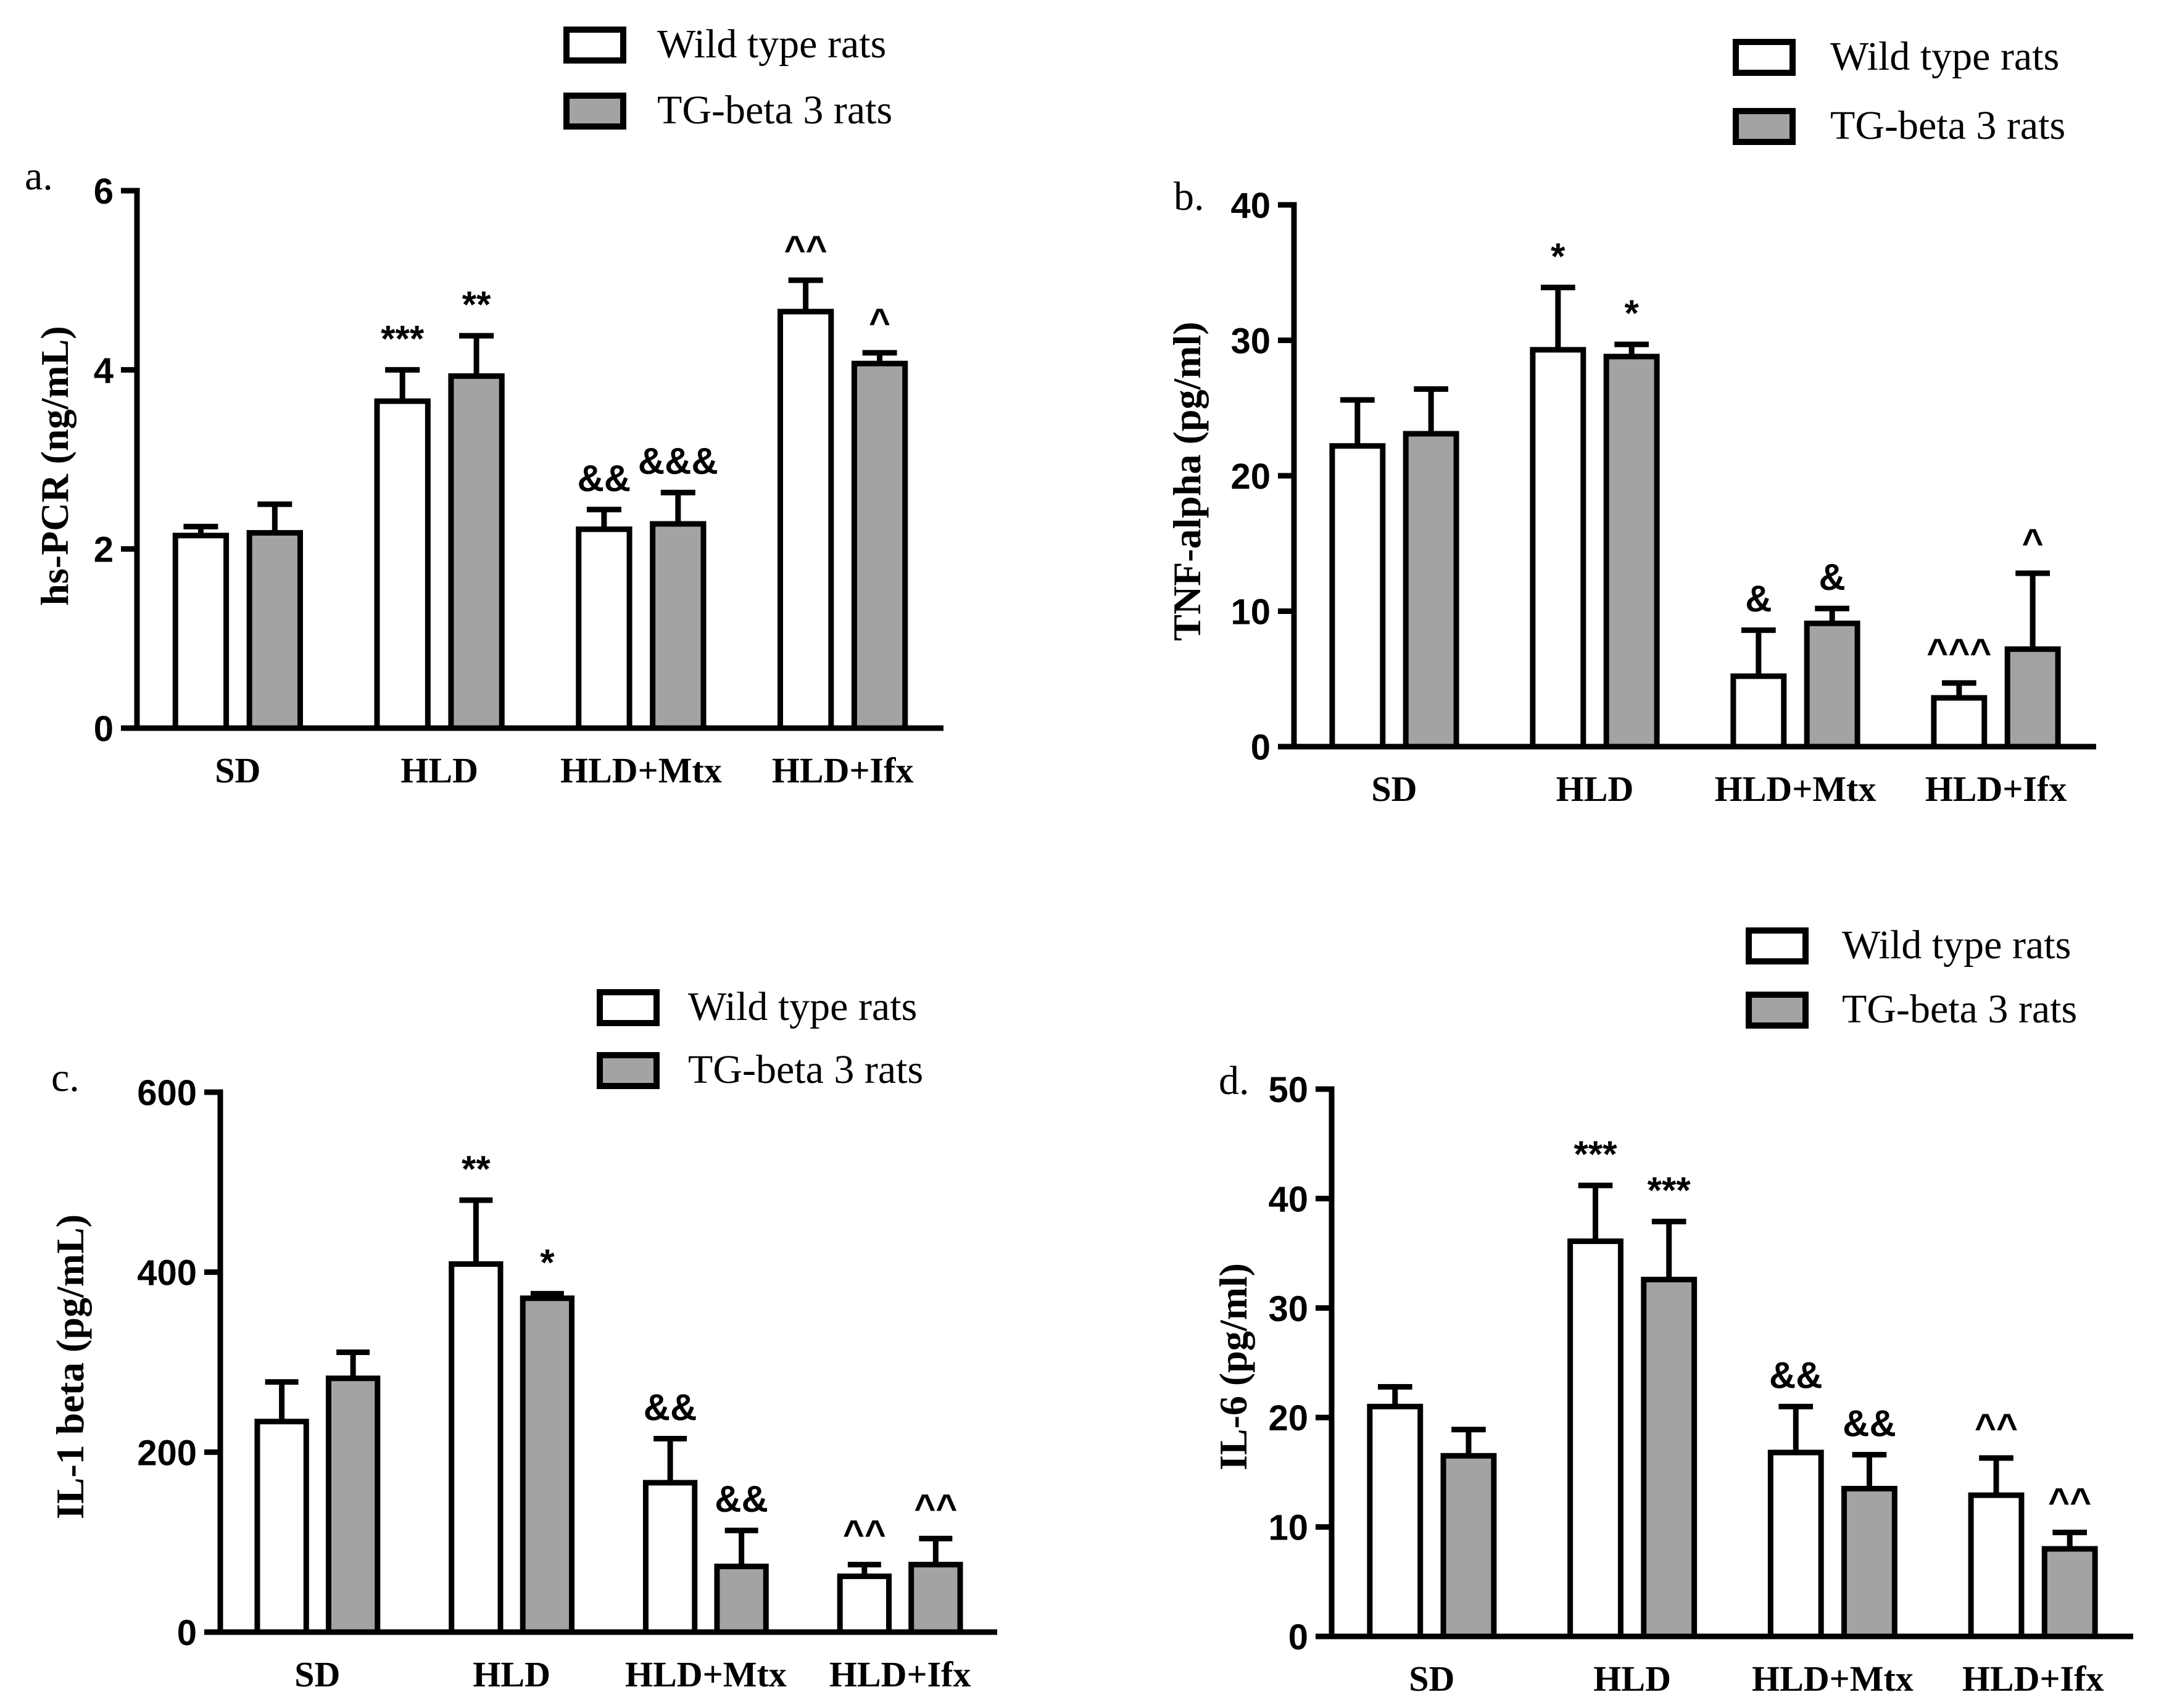 The image size is (2177, 1708). I want to click on panel-d-label: d., so click(1234, 1080).